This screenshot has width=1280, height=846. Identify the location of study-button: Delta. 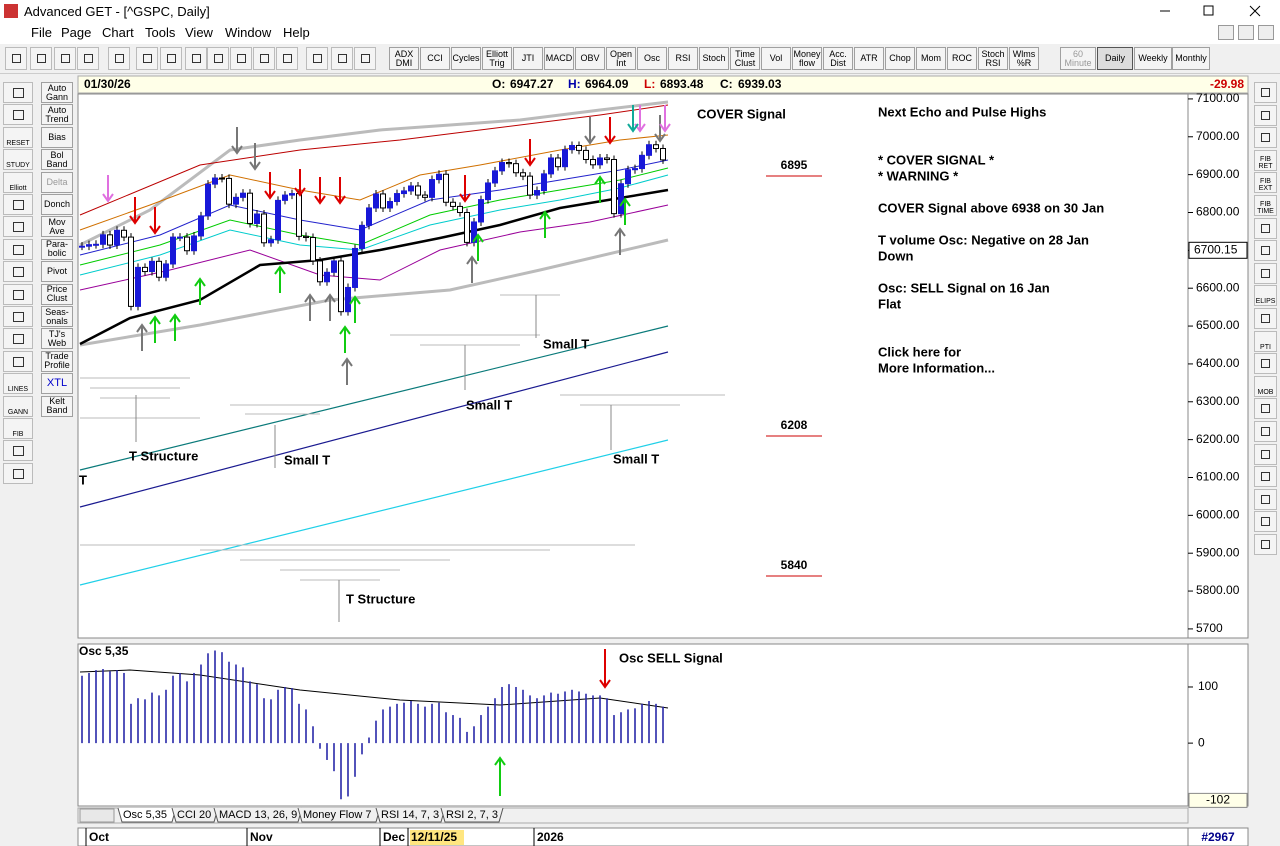
(57, 182).